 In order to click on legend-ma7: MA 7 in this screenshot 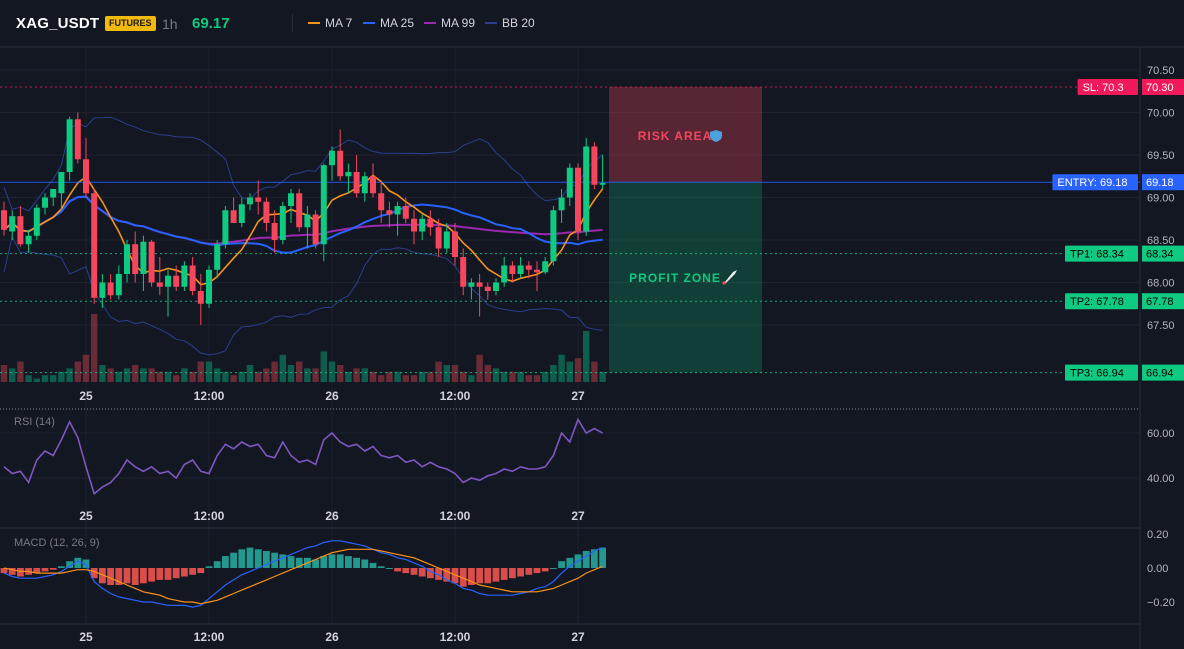, I will do `click(330, 23)`.